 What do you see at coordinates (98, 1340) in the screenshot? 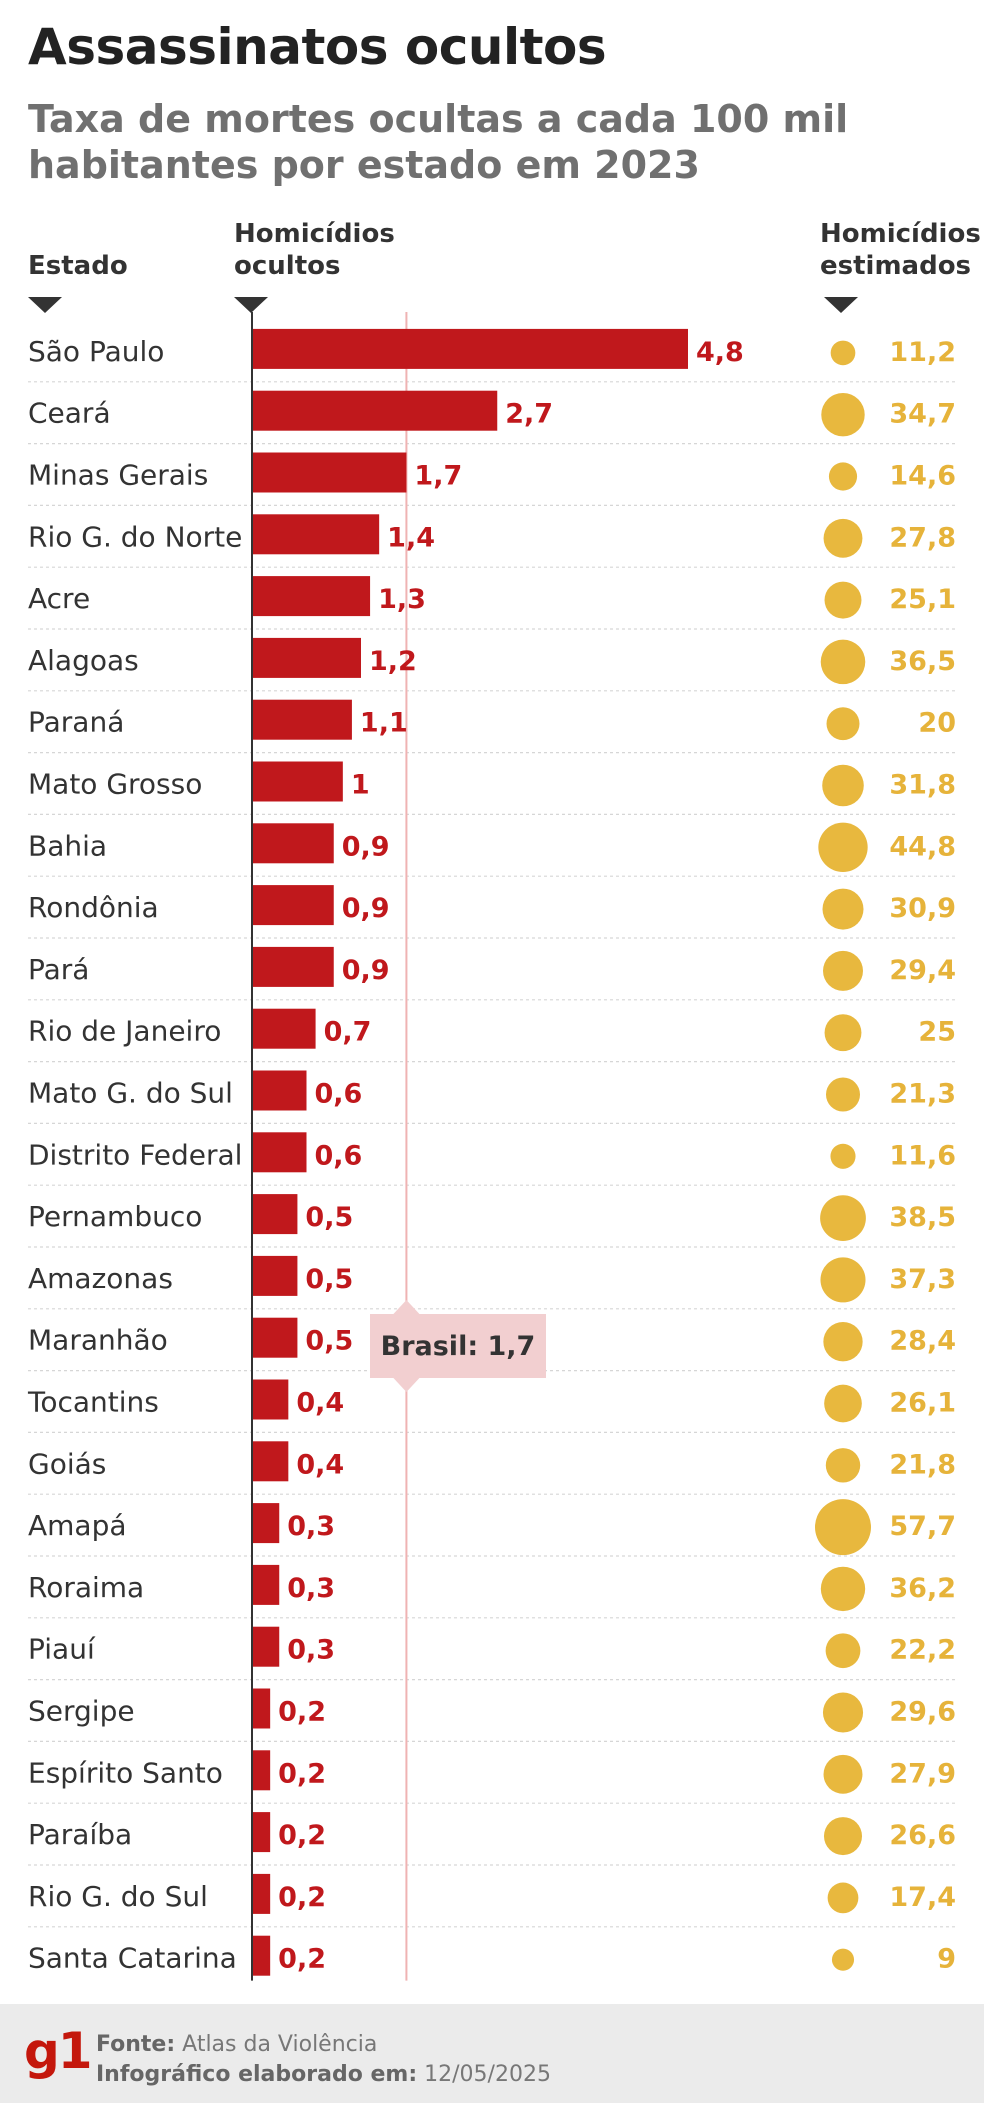
I see `state-label: Maranhão` at bounding box center [98, 1340].